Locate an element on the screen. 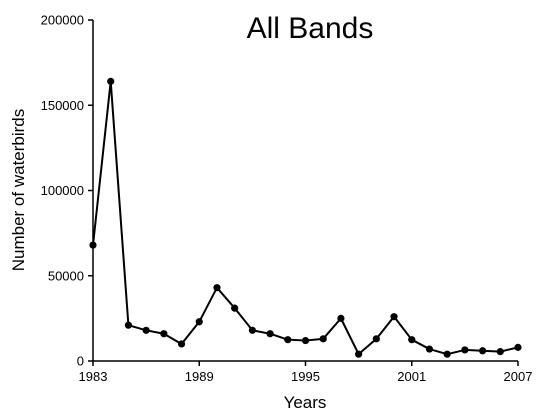 This screenshot has width=538, height=415. x-tick-label: 1989 is located at coordinates (199, 376).